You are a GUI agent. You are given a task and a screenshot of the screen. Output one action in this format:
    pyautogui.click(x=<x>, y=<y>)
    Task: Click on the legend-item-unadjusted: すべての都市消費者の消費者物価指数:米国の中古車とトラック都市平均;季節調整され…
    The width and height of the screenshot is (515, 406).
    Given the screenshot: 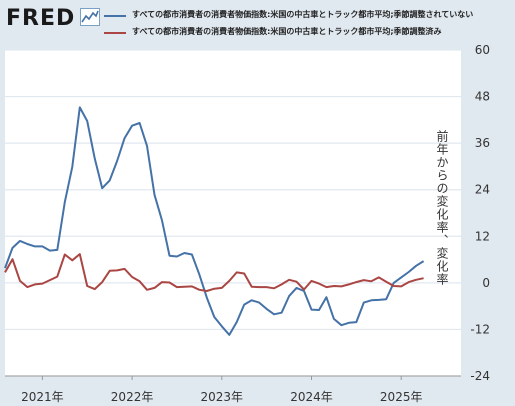 What is the action you would take?
    pyautogui.click(x=309, y=16)
    